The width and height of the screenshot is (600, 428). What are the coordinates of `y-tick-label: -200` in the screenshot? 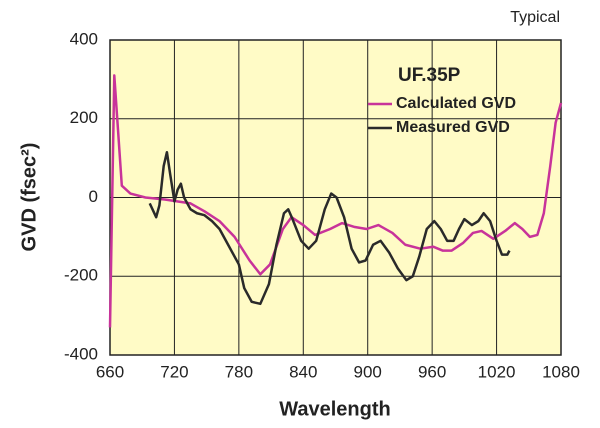 It's located at (81, 275).